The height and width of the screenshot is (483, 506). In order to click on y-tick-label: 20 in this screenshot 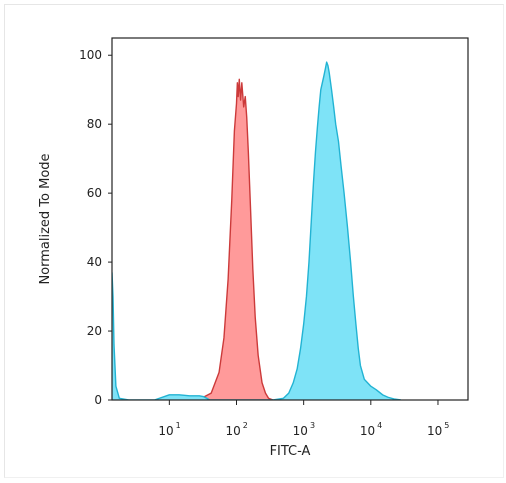, I will do `click(94, 331)`.